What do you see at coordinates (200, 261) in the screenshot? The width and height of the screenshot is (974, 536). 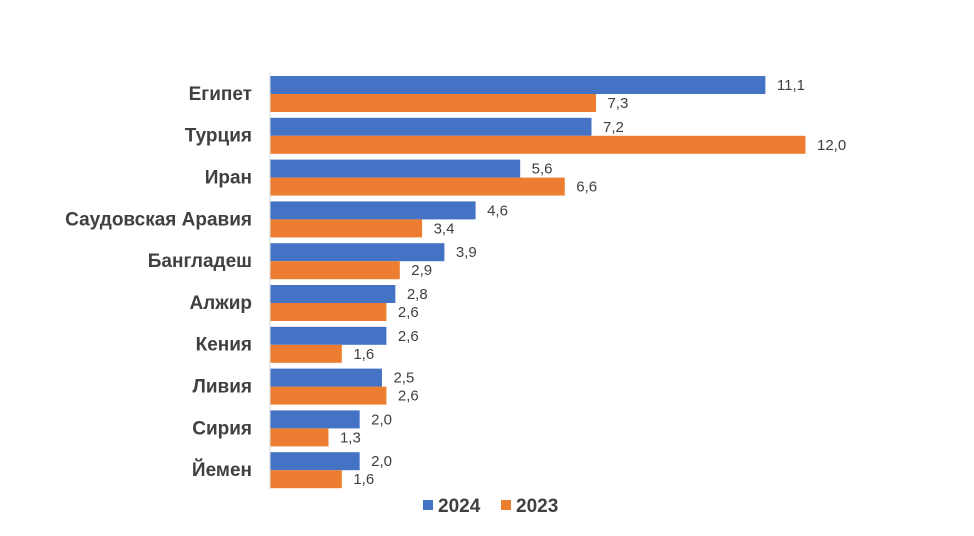 I see `category-label: Бангладеш` at bounding box center [200, 261].